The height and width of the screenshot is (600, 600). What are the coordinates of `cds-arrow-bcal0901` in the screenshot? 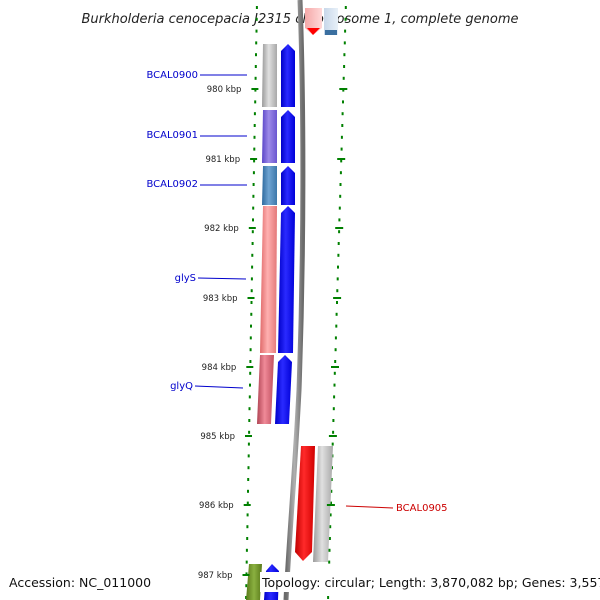 It's located at (288, 136).